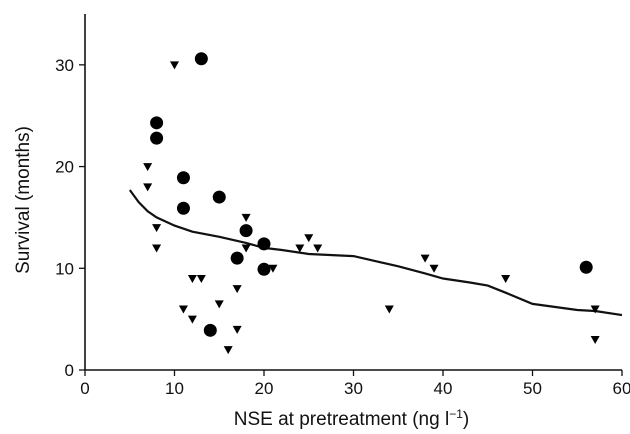  What do you see at coordinates (23, 200) in the screenshot?
I see `y-axis-title: Survival (months)` at bounding box center [23, 200].